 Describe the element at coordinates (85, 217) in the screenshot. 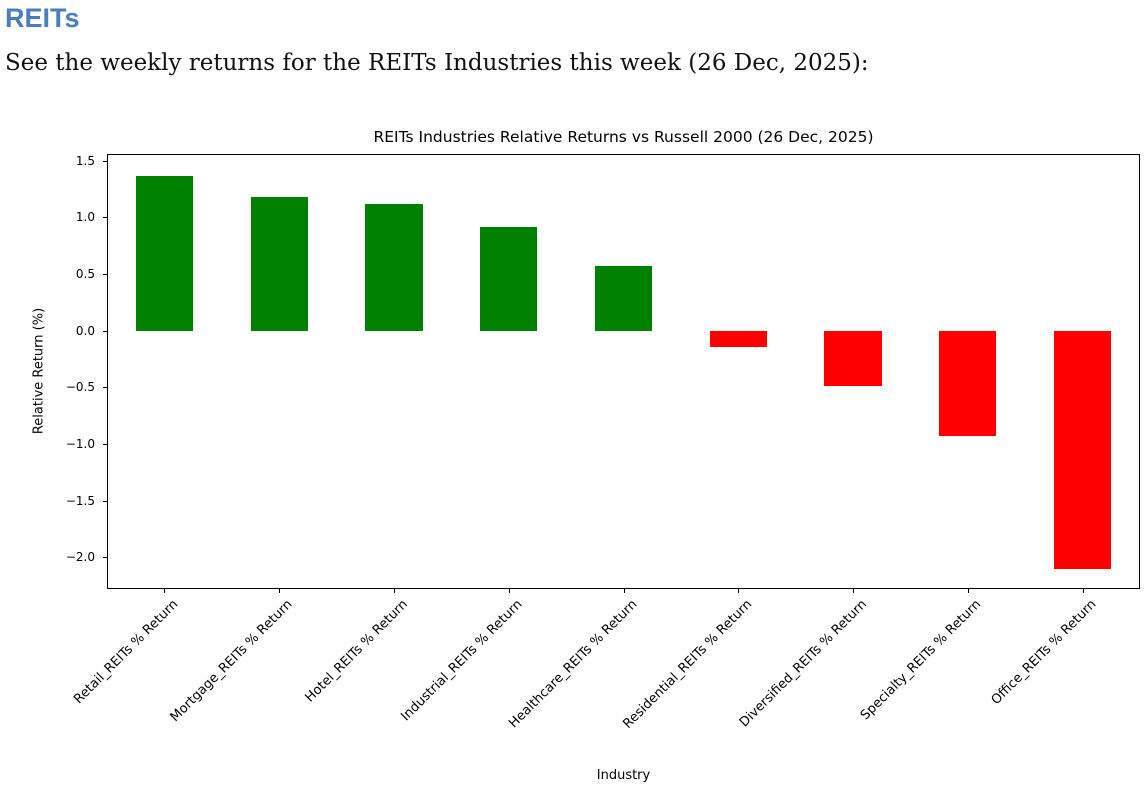

I see `y-tick-label: 1.0` at that location.